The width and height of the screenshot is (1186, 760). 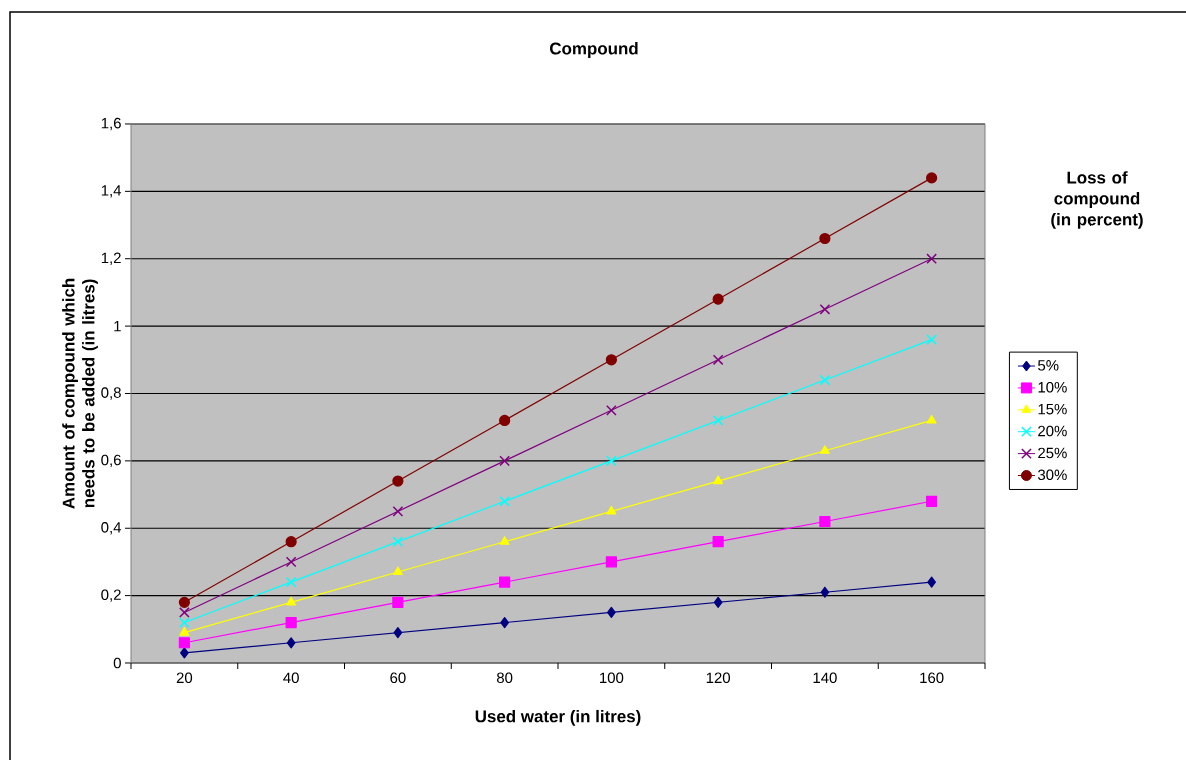 What do you see at coordinates (932, 678) in the screenshot?
I see `x-tick-label: 160` at bounding box center [932, 678].